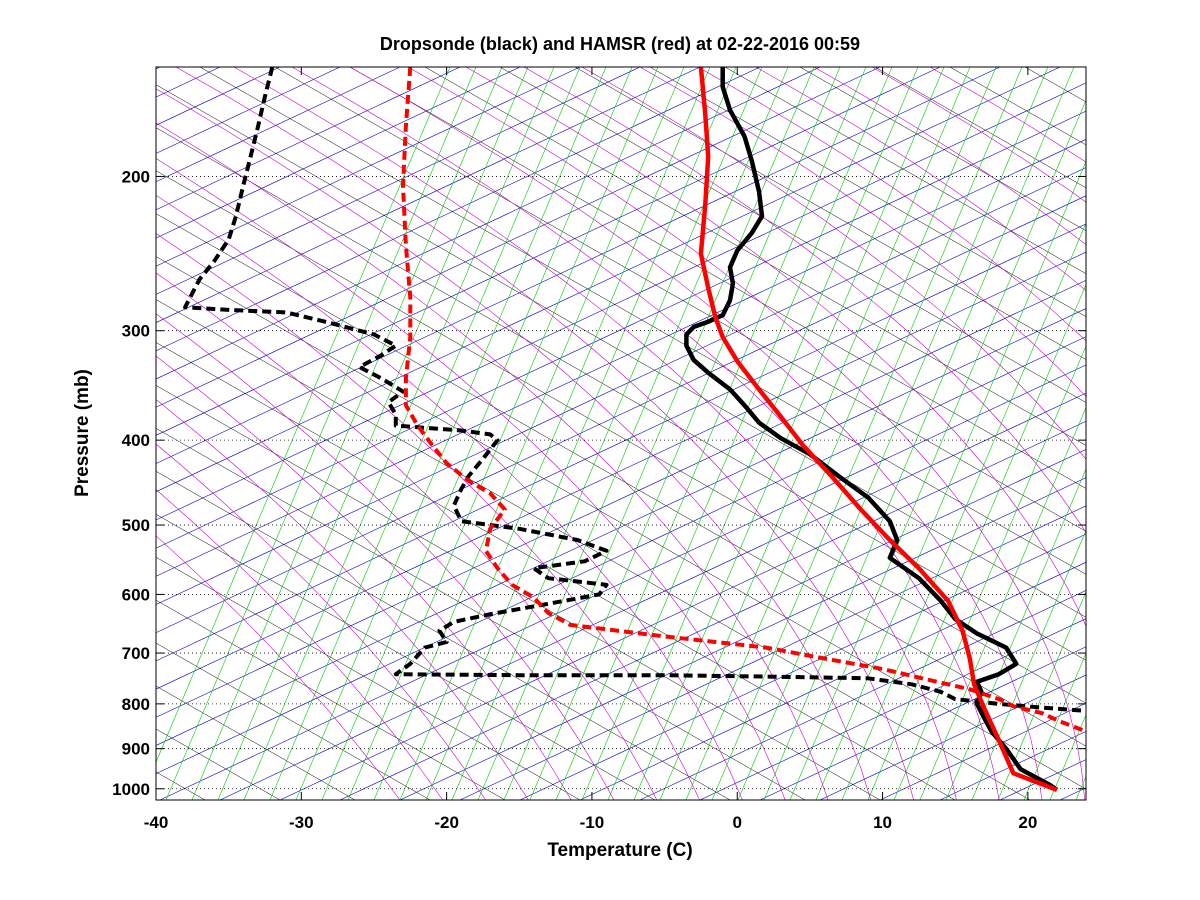  What do you see at coordinates (136, 594) in the screenshot?
I see `y-tick-label: 600` at bounding box center [136, 594].